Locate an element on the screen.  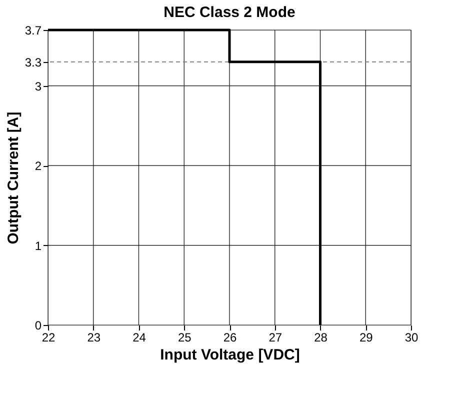
y-axis-title: Output Current [A] is located at coordinates (13, 178).